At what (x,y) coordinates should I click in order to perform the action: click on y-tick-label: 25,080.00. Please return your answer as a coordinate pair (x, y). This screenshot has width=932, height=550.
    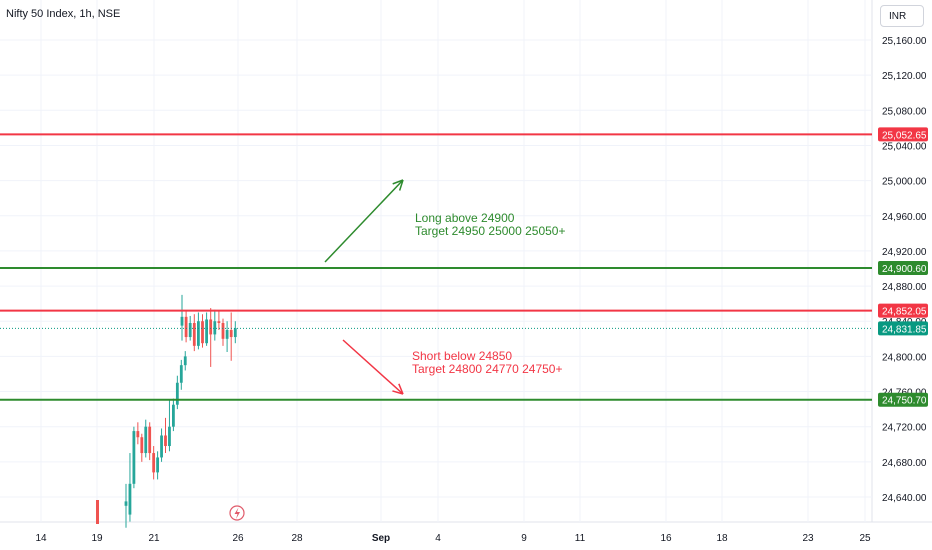
    Looking at the image, I should click on (904, 111).